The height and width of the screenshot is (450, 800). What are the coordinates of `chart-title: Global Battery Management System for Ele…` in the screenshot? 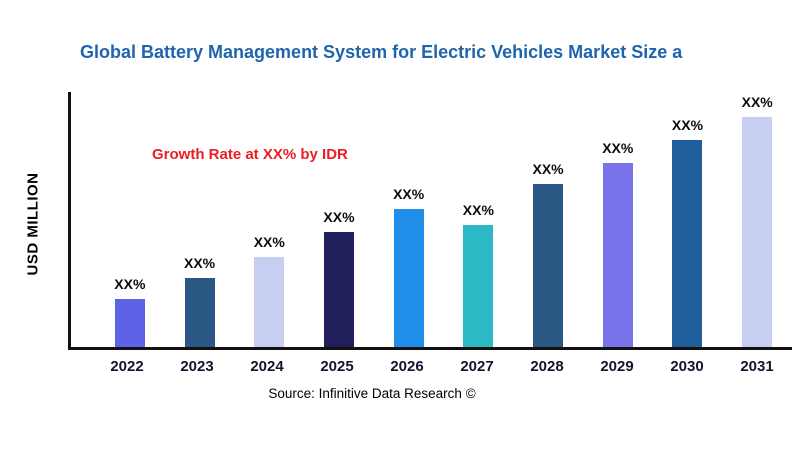 It's located at (381, 52).